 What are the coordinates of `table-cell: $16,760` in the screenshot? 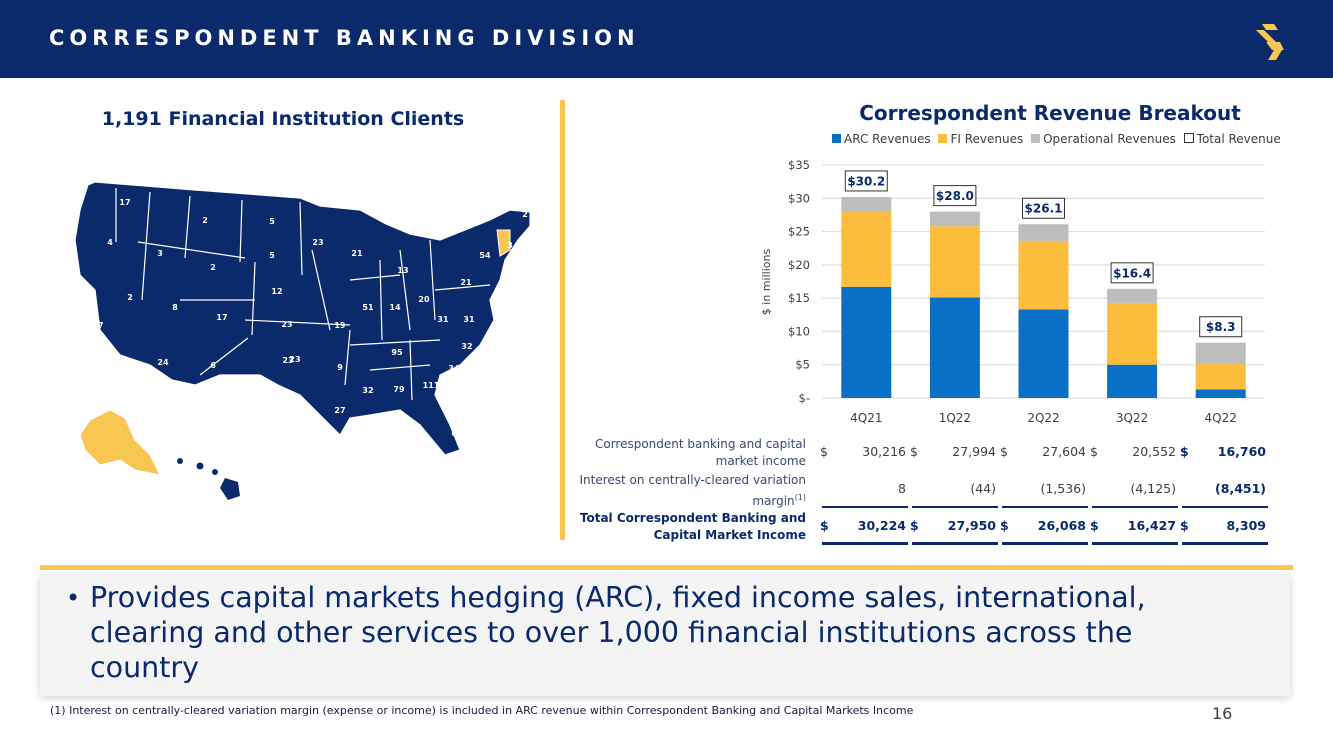 It's located at (1222, 451).